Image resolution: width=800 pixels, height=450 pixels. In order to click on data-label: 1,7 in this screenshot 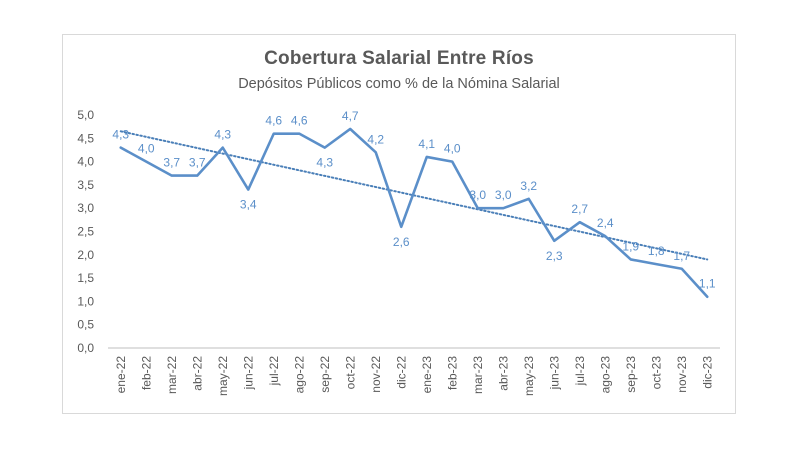, I will do `click(681, 256)`.